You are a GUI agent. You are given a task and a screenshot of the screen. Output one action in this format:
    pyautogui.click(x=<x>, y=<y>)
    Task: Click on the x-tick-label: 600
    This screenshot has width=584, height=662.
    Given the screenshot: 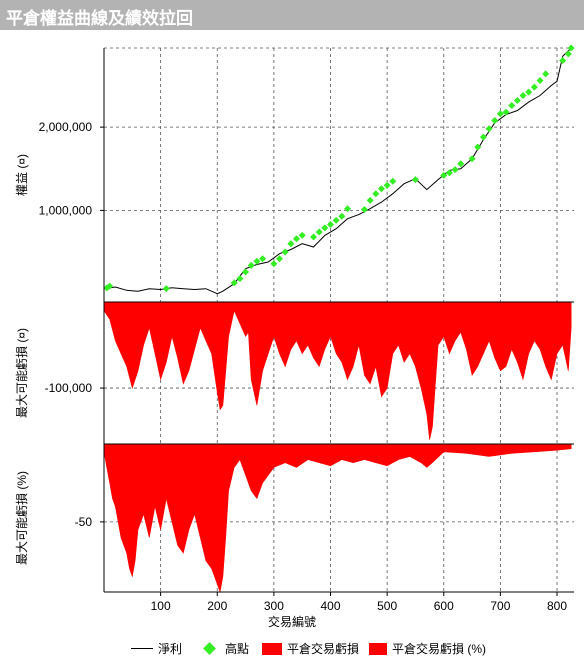 What is the action you would take?
    pyautogui.click(x=444, y=606)
    